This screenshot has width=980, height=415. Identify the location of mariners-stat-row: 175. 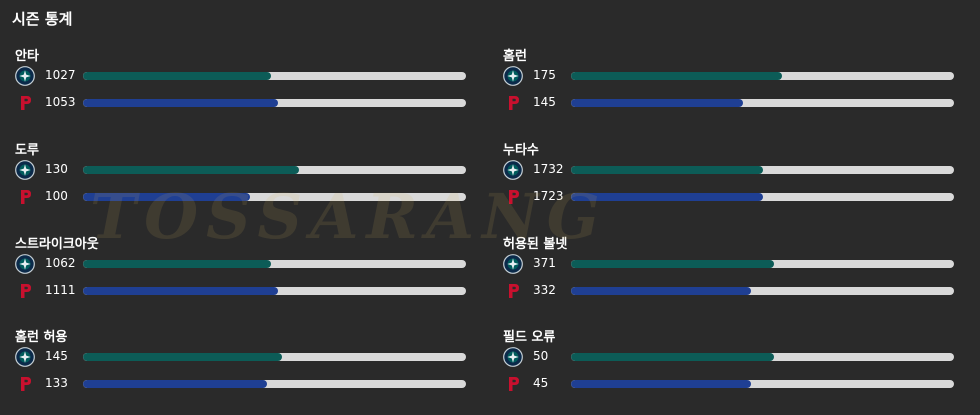
(728, 76).